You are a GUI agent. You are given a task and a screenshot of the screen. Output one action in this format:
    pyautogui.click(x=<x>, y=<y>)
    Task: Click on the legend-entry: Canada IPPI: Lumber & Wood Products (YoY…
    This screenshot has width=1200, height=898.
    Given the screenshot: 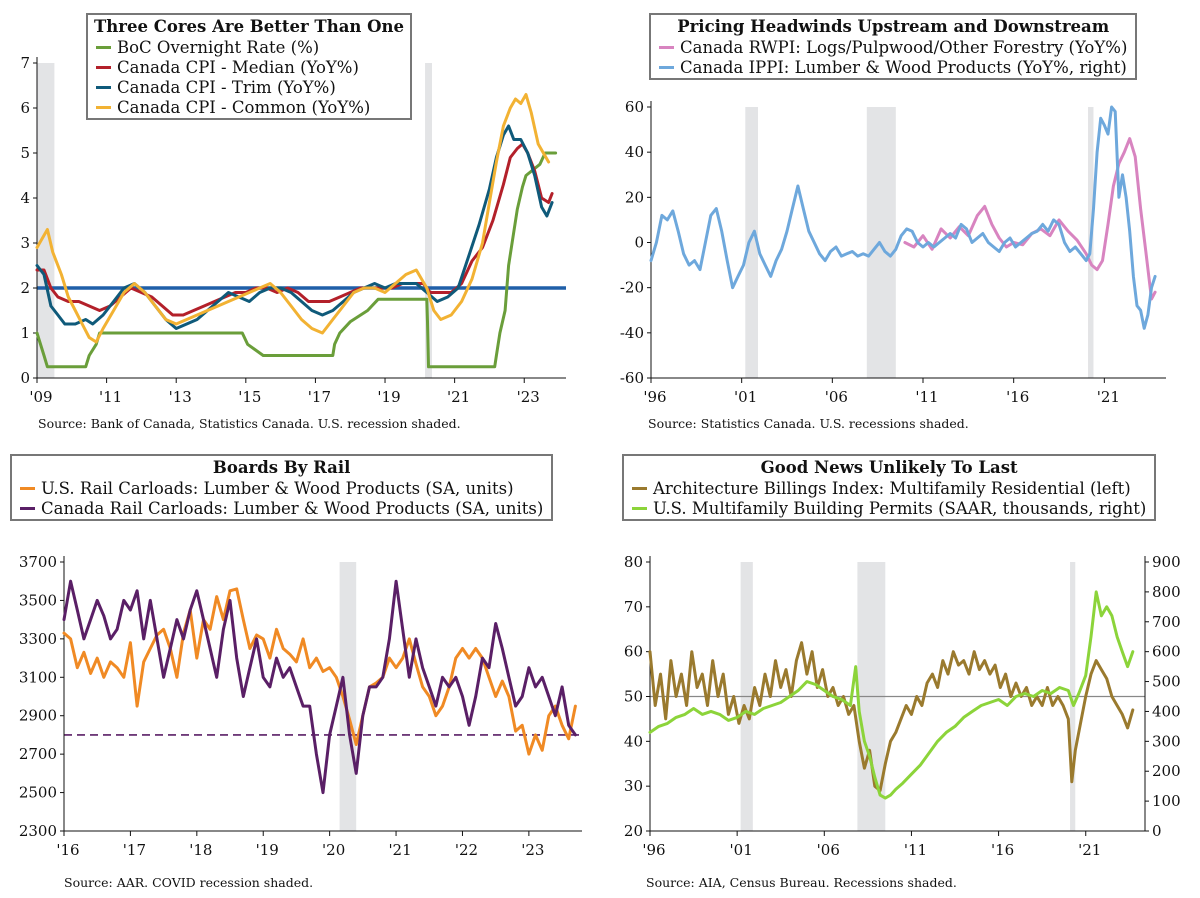 What is the action you would take?
    pyautogui.click(x=893, y=67)
    